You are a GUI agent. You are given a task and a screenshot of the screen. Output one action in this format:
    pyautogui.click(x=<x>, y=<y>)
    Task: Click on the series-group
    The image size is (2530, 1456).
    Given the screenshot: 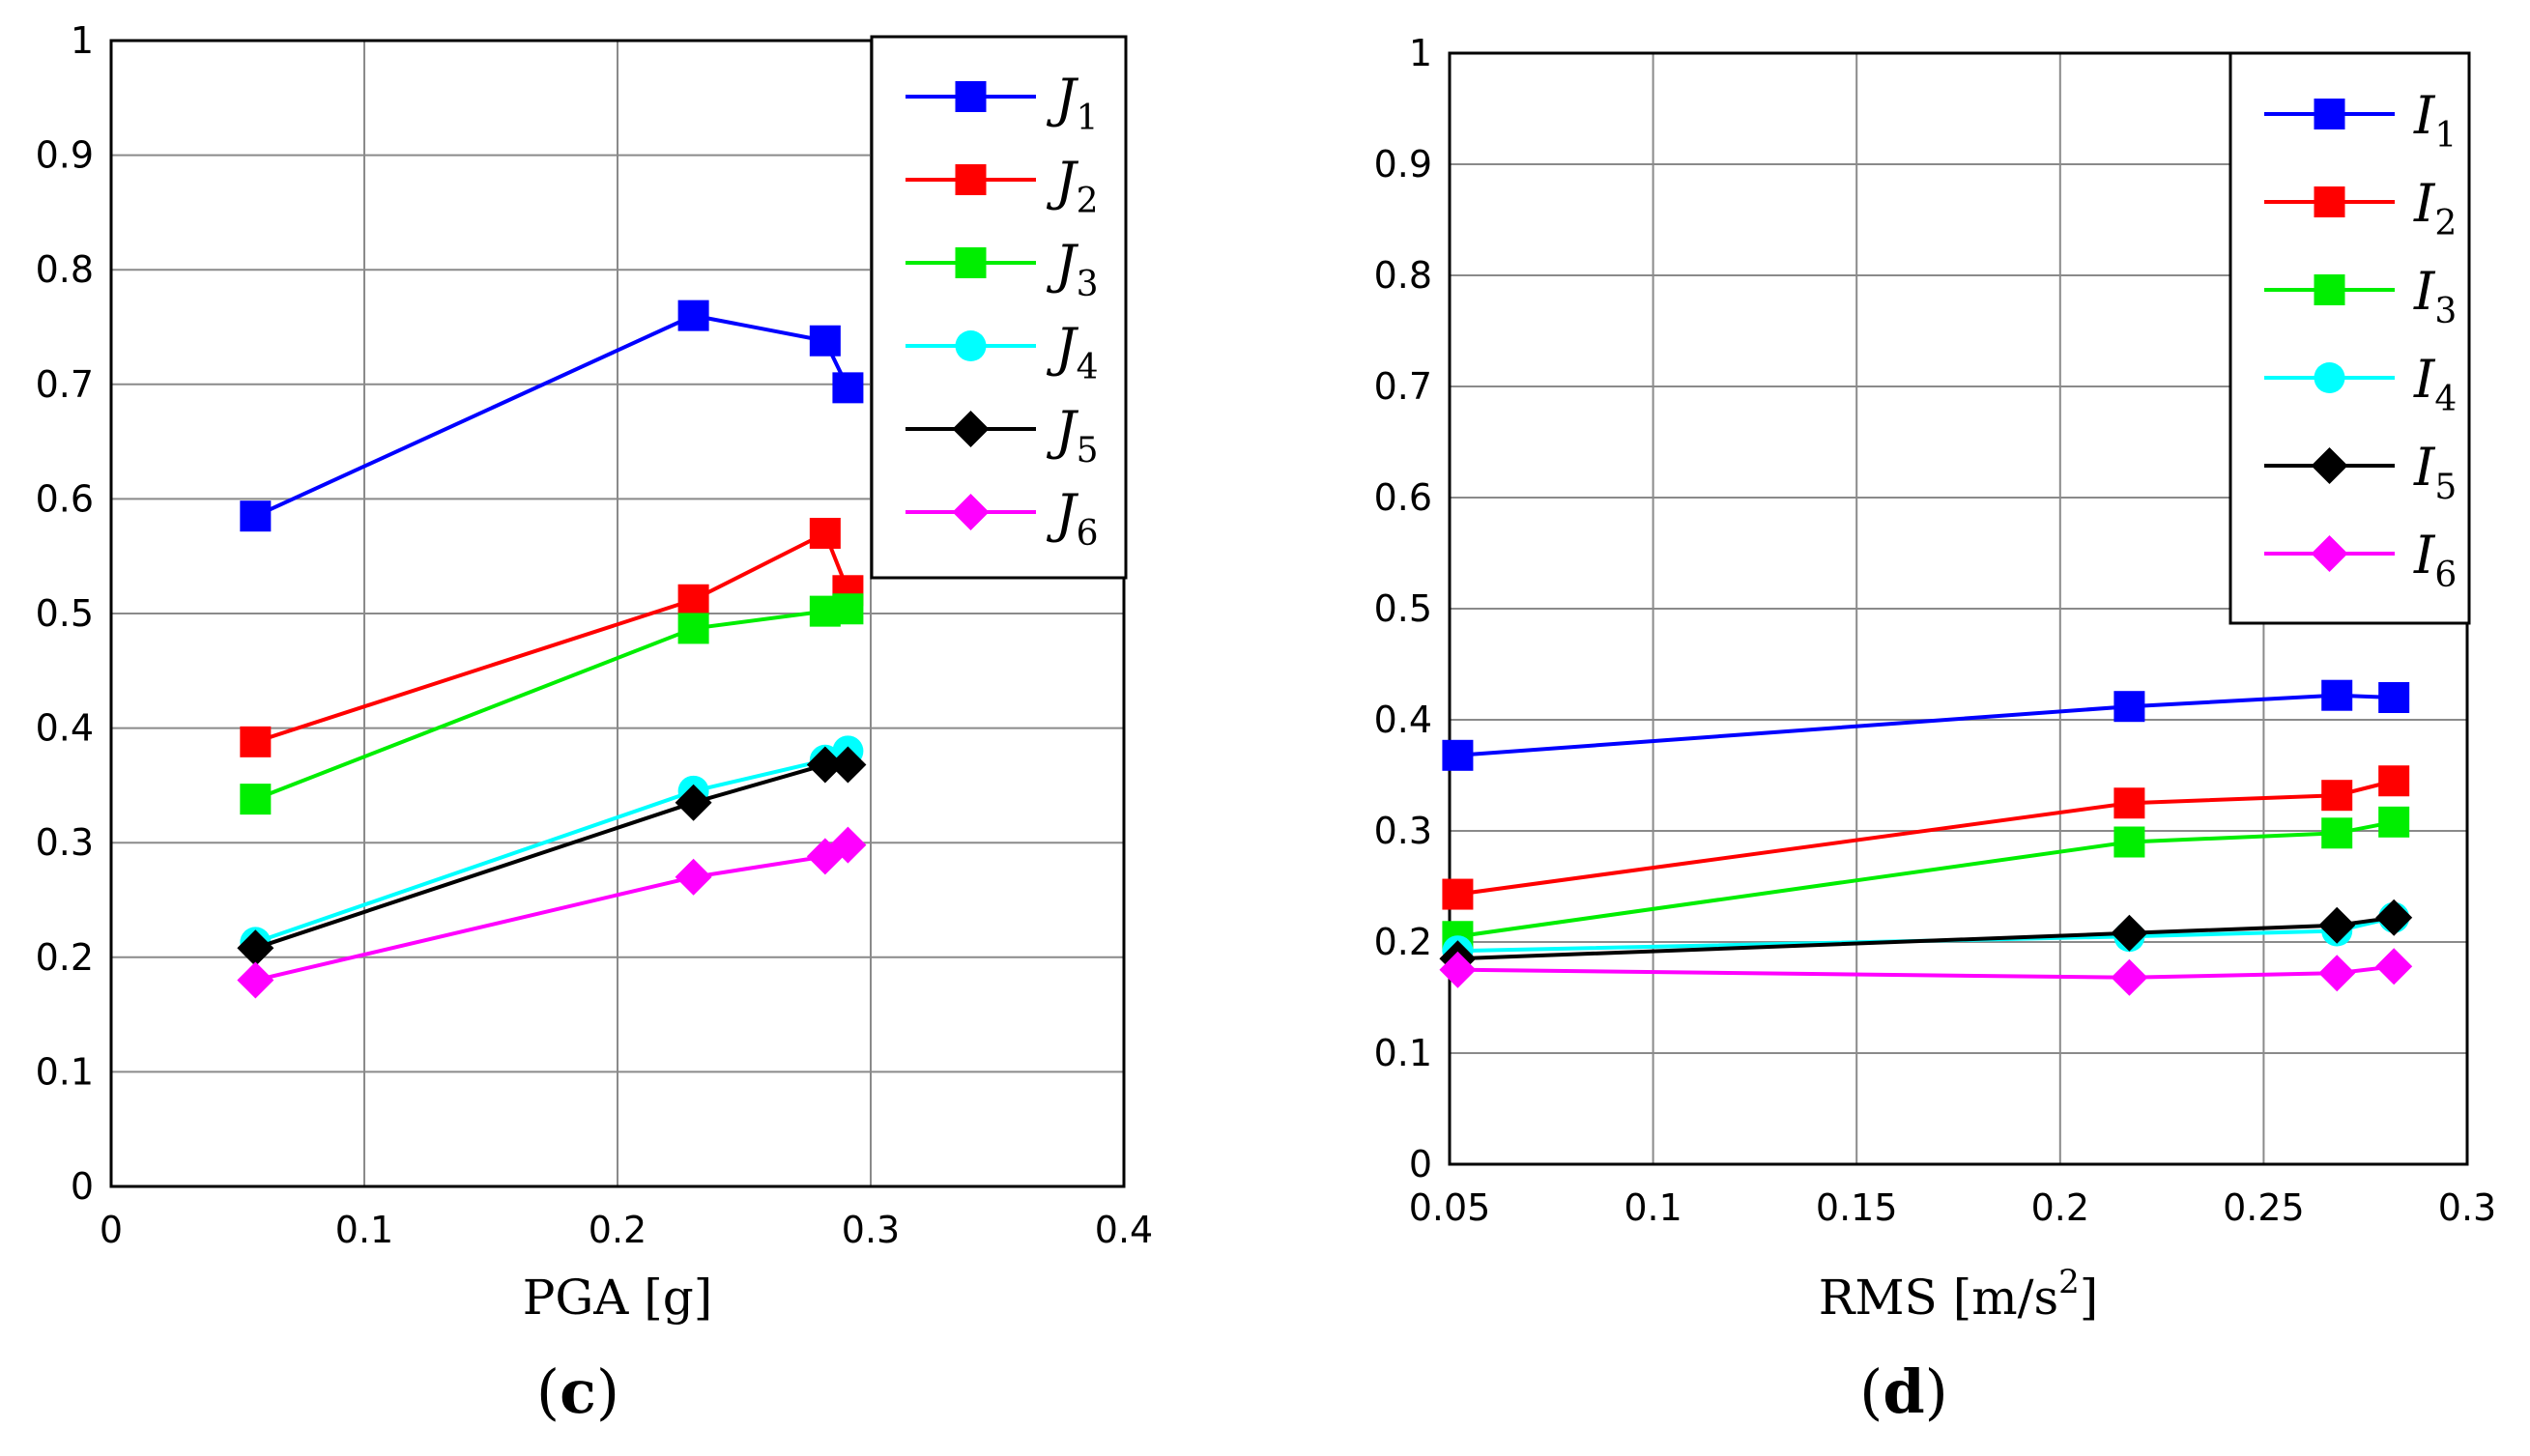 What is the action you would take?
    pyautogui.click(x=1926, y=838)
    